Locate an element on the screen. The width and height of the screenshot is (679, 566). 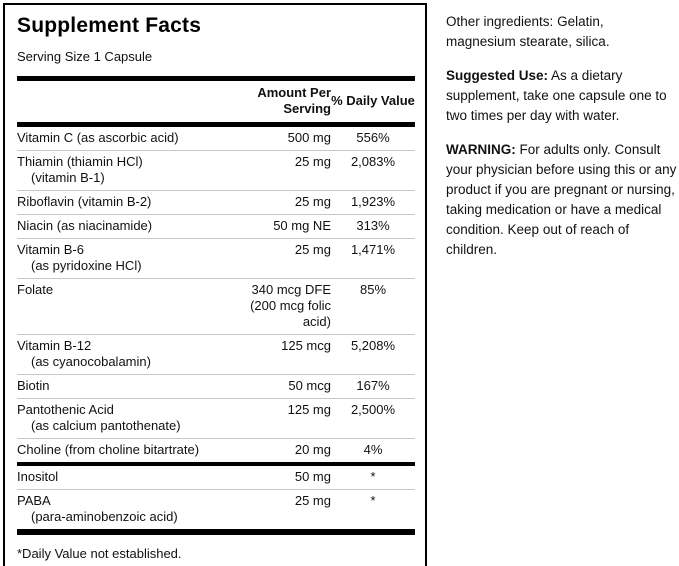
nutrient-row-niacin: Niacin (as niacinamide) 50 mg NE 313% is located at coordinates (216, 226).